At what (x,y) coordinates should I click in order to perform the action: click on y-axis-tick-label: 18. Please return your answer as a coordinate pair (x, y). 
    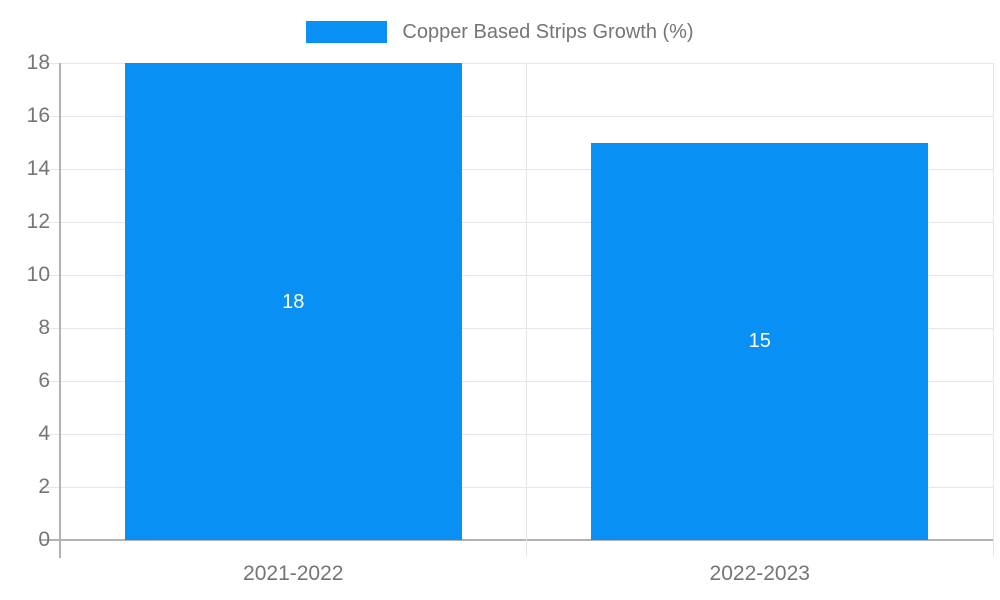
    Looking at the image, I should click on (38, 62).